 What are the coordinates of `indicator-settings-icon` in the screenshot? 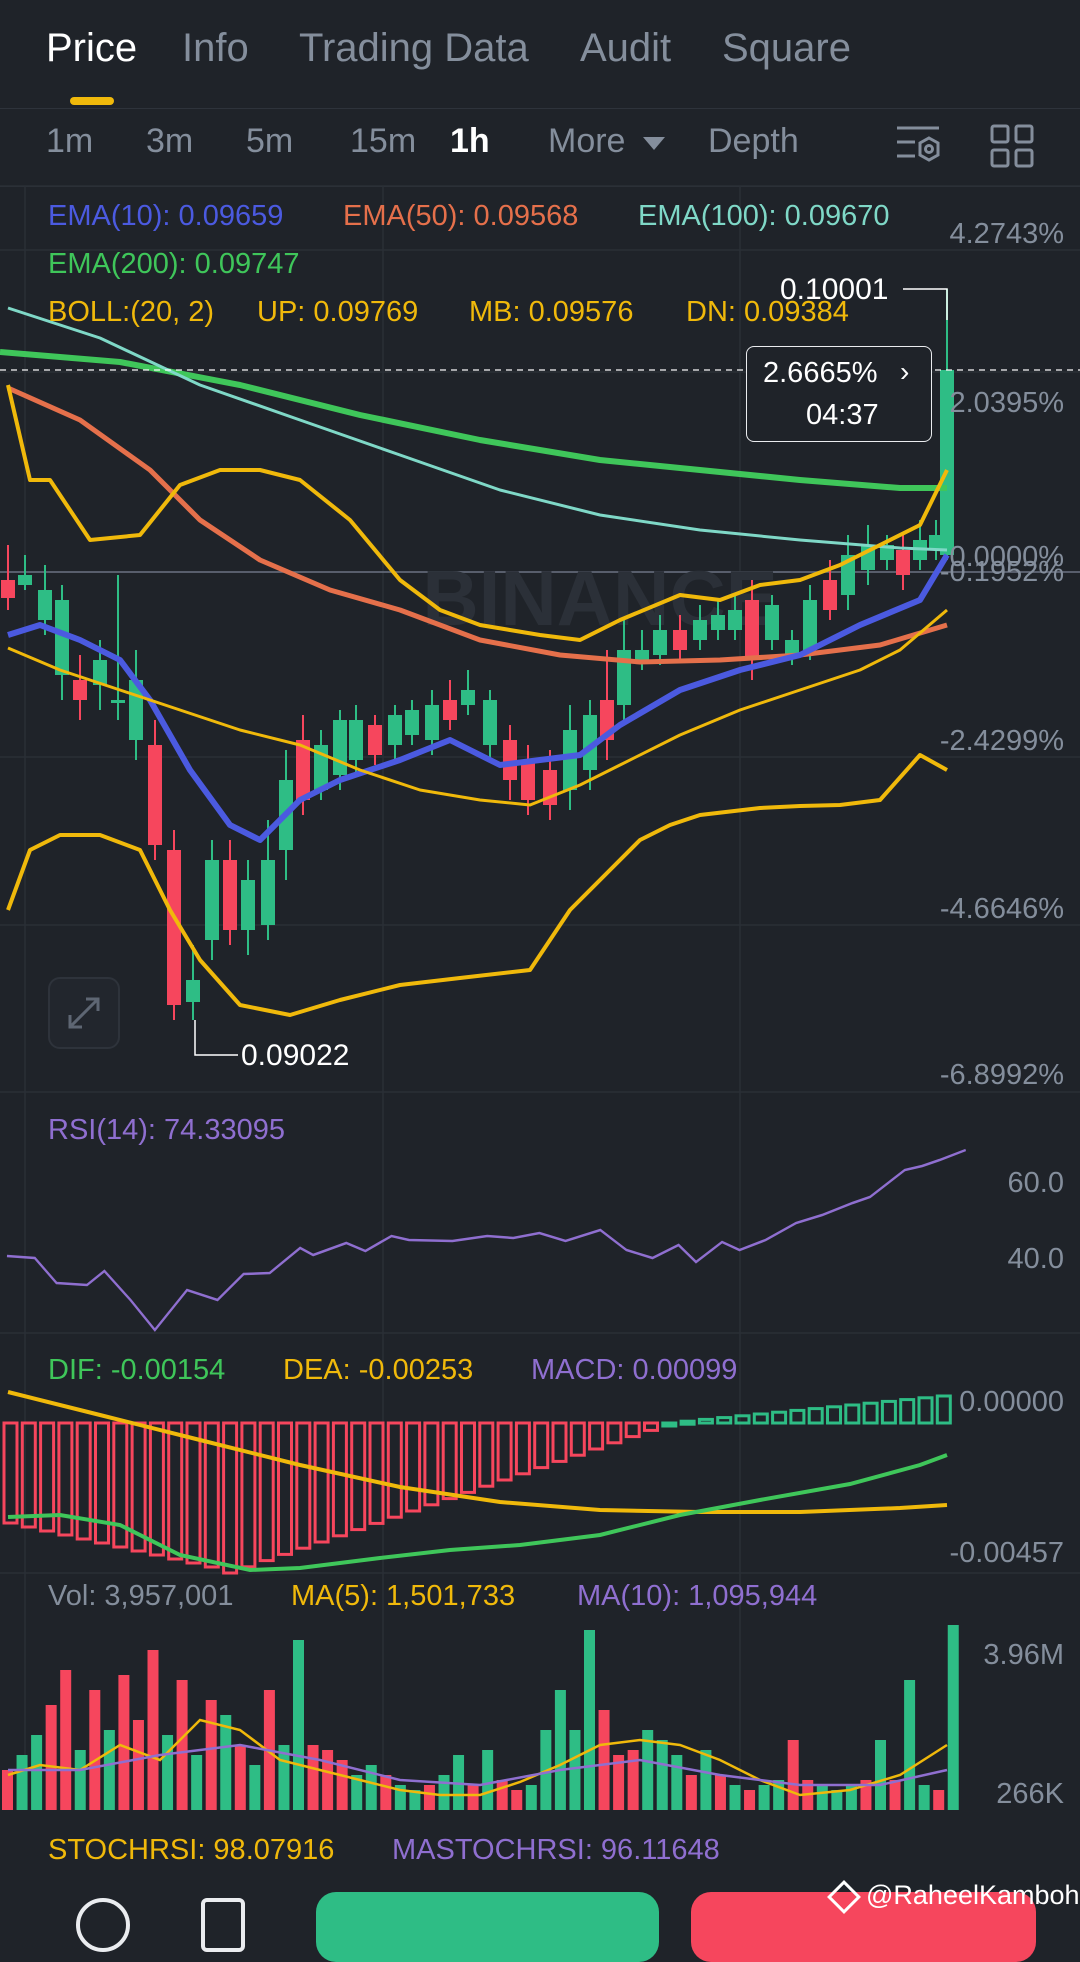 It's located at (920, 146).